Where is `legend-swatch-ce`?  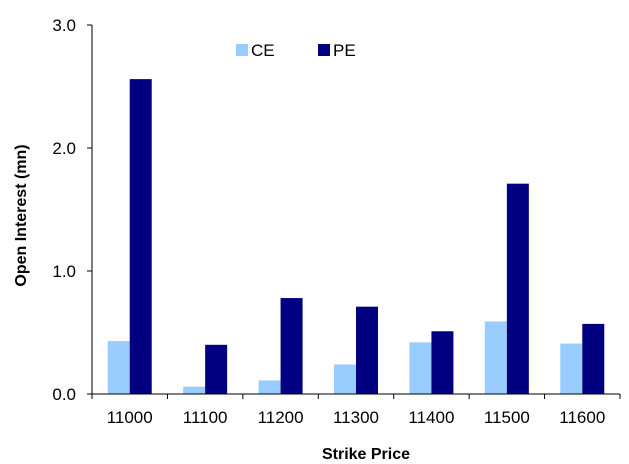
legend-swatch-ce is located at coordinates (242, 50).